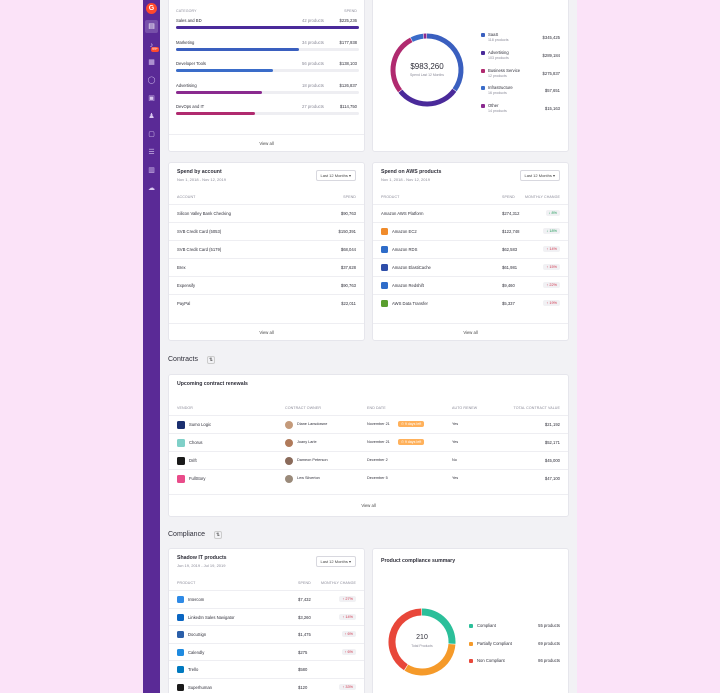 The height and width of the screenshot is (693, 720). Describe the element at coordinates (266, 599) in the screenshot. I see `shadow-product-row: Intercom $7,432 ↑ 27%` at that location.